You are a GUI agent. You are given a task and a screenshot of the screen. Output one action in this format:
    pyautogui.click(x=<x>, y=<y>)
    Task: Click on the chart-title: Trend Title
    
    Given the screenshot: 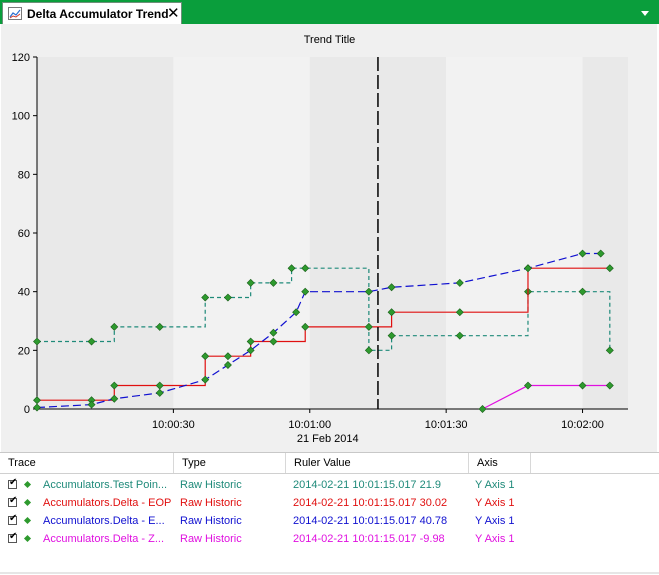 What is the action you would take?
    pyautogui.click(x=329, y=40)
    